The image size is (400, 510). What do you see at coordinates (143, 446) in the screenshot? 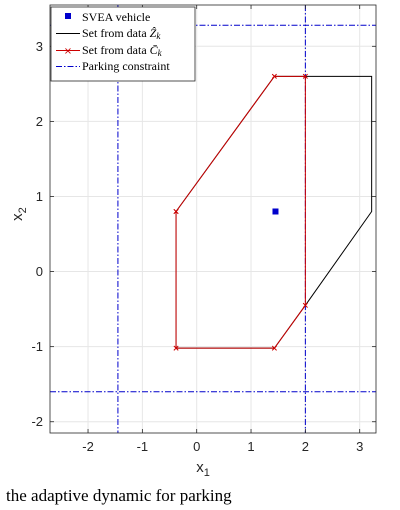
I see `x-tick-label-1: -1` at bounding box center [143, 446].